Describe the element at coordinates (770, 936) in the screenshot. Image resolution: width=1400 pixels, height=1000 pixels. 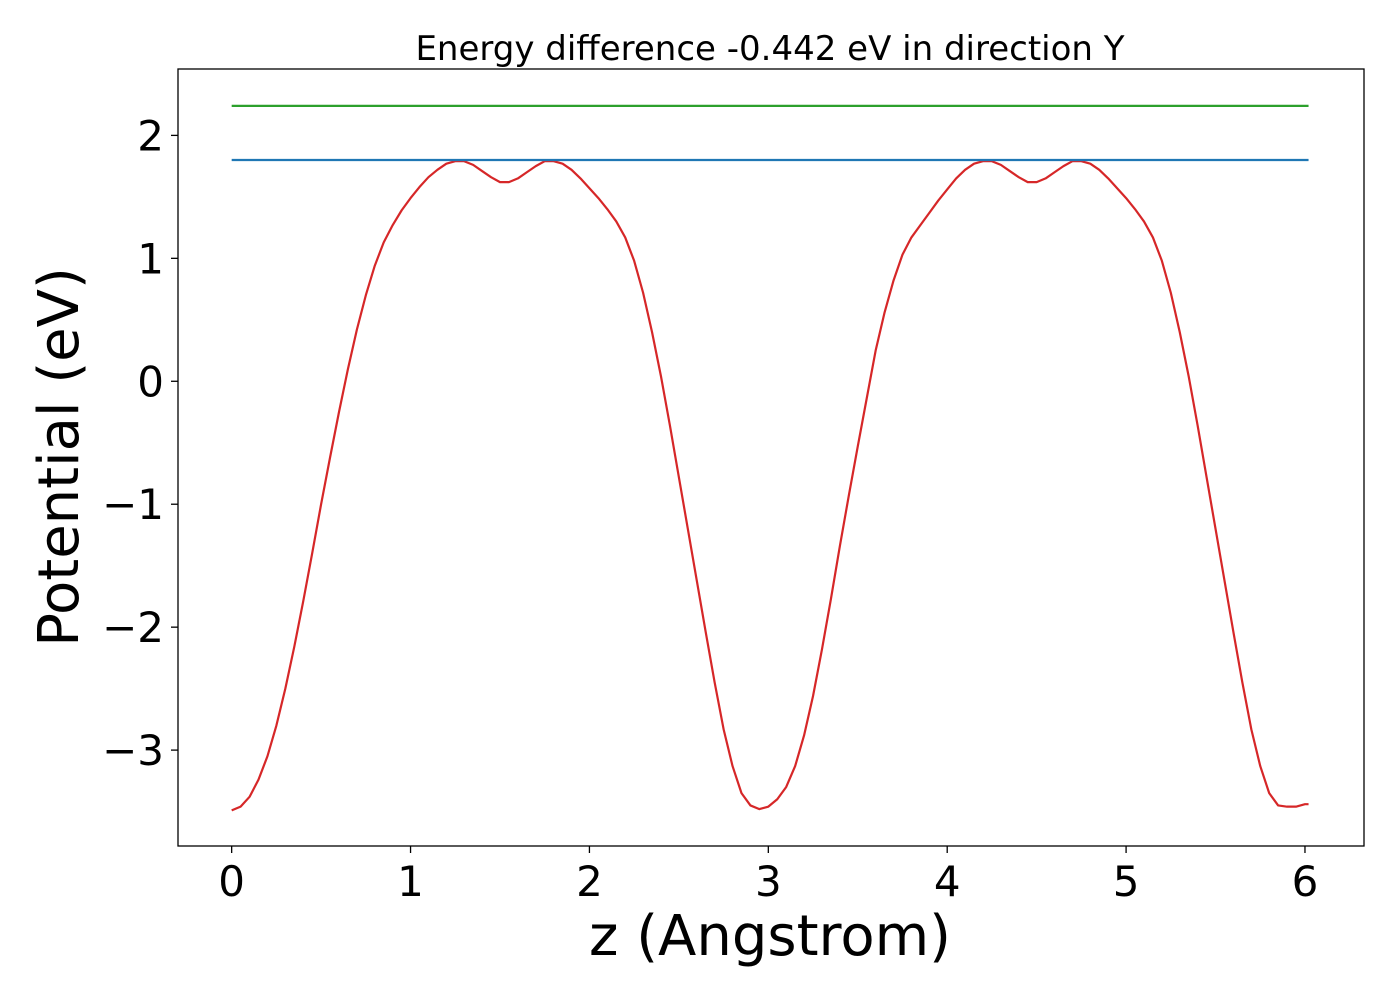
I see `x-axis-label: z (Angstrom)` at that location.